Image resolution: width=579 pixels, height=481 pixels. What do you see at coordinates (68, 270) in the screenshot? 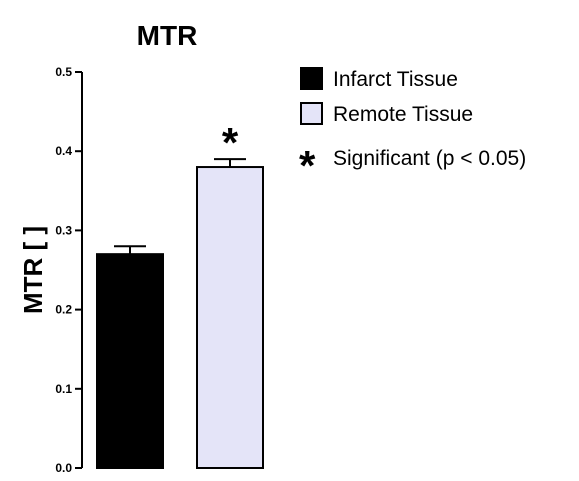
I see `y-axis-ticks: 0.0 0.1 0.2 0.3 0.4 0.5` at bounding box center [68, 270].